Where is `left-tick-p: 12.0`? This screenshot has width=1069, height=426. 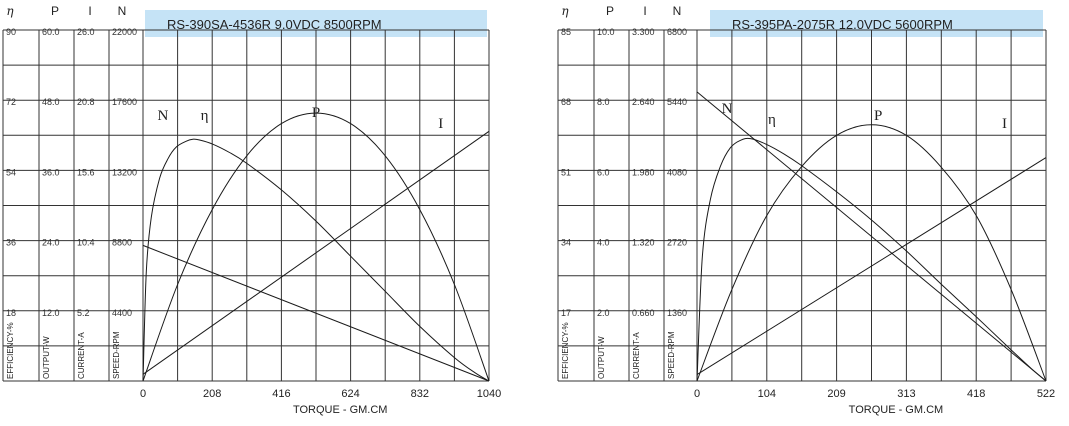 left-tick-p: 12.0 is located at coordinates (51, 313).